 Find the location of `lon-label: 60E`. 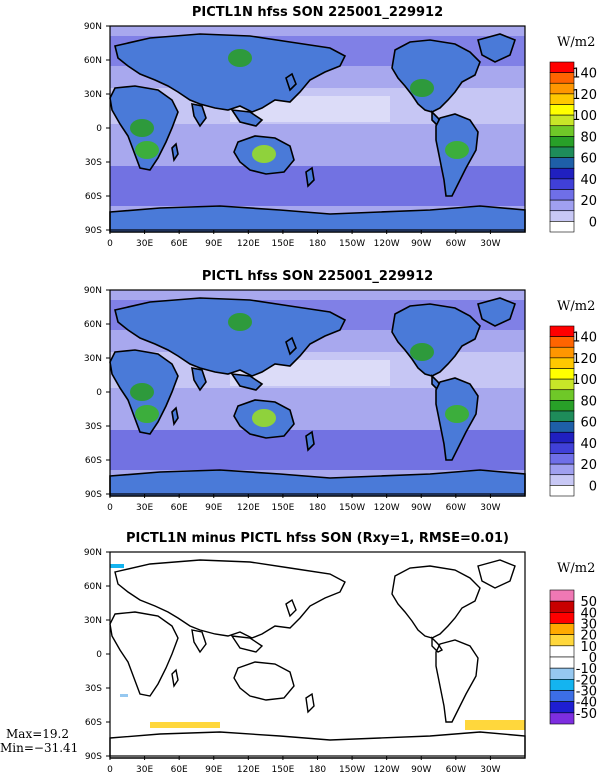

lon-label: 60E is located at coordinates (179, 508).